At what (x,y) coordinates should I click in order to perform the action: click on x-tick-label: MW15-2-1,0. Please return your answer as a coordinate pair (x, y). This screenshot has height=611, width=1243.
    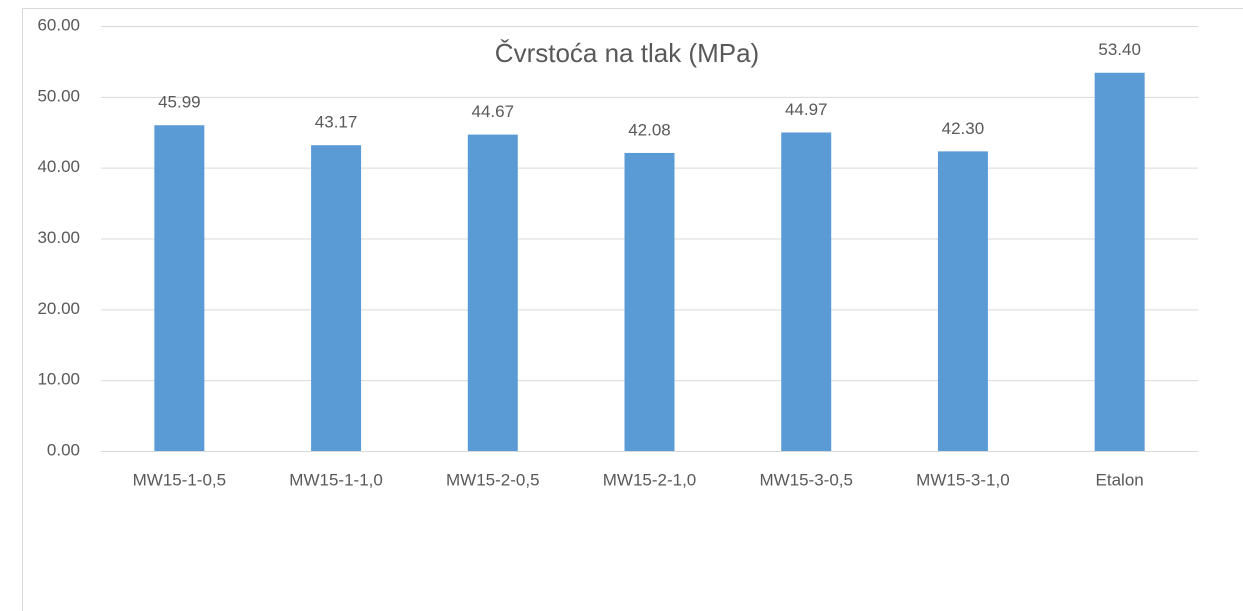
    Looking at the image, I should click on (650, 479).